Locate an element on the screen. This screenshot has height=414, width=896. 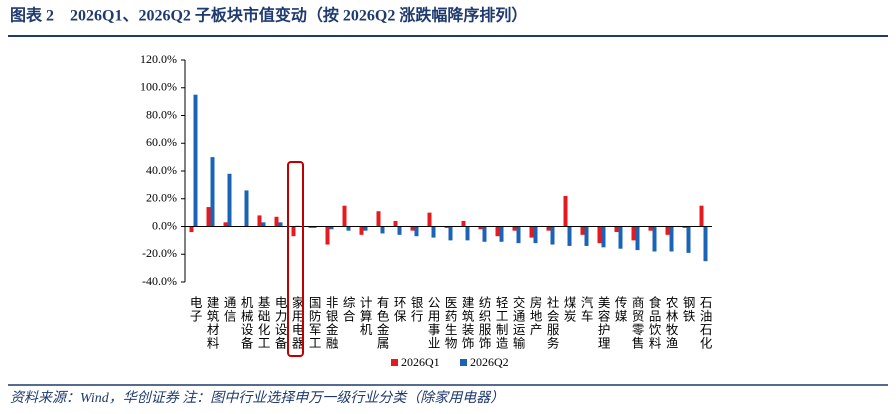
x-tick-label: 国防军工 is located at coordinates (314, 323).